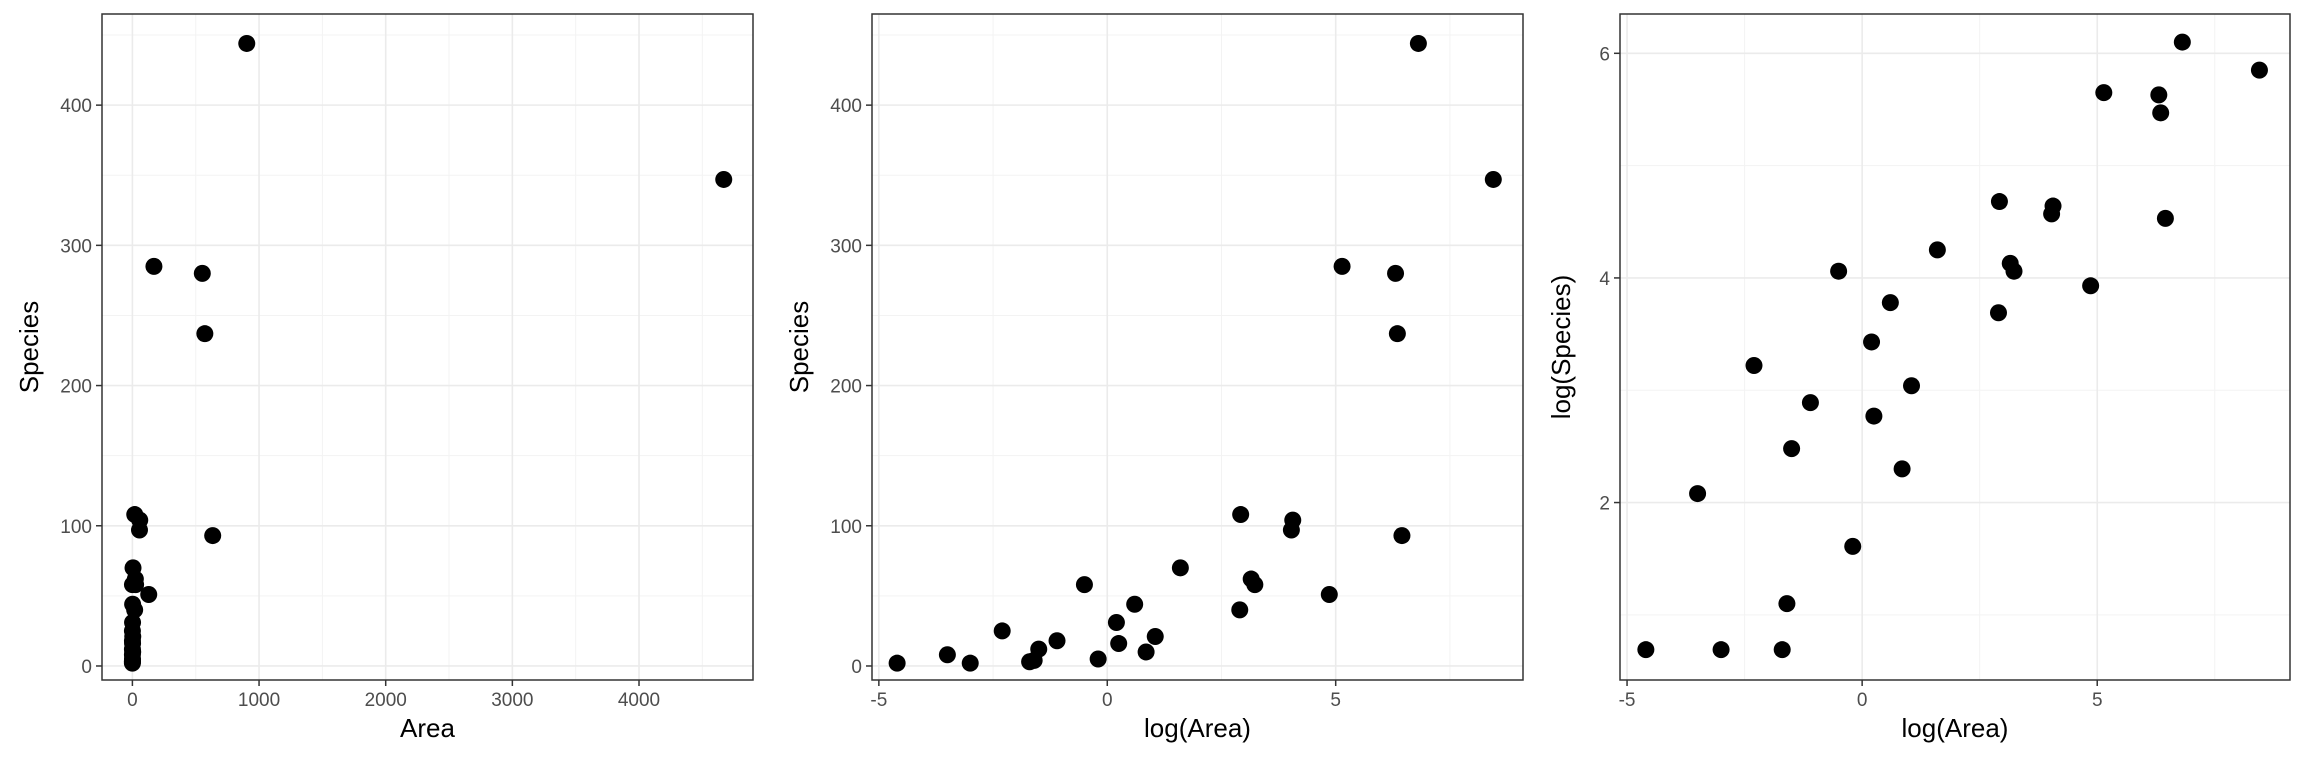 Image resolution: width=2304 pixels, height=768 pixels. Describe the element at coordinates (1604, 54) in the screenshot. I see `y-tick-label: 6` at that location.